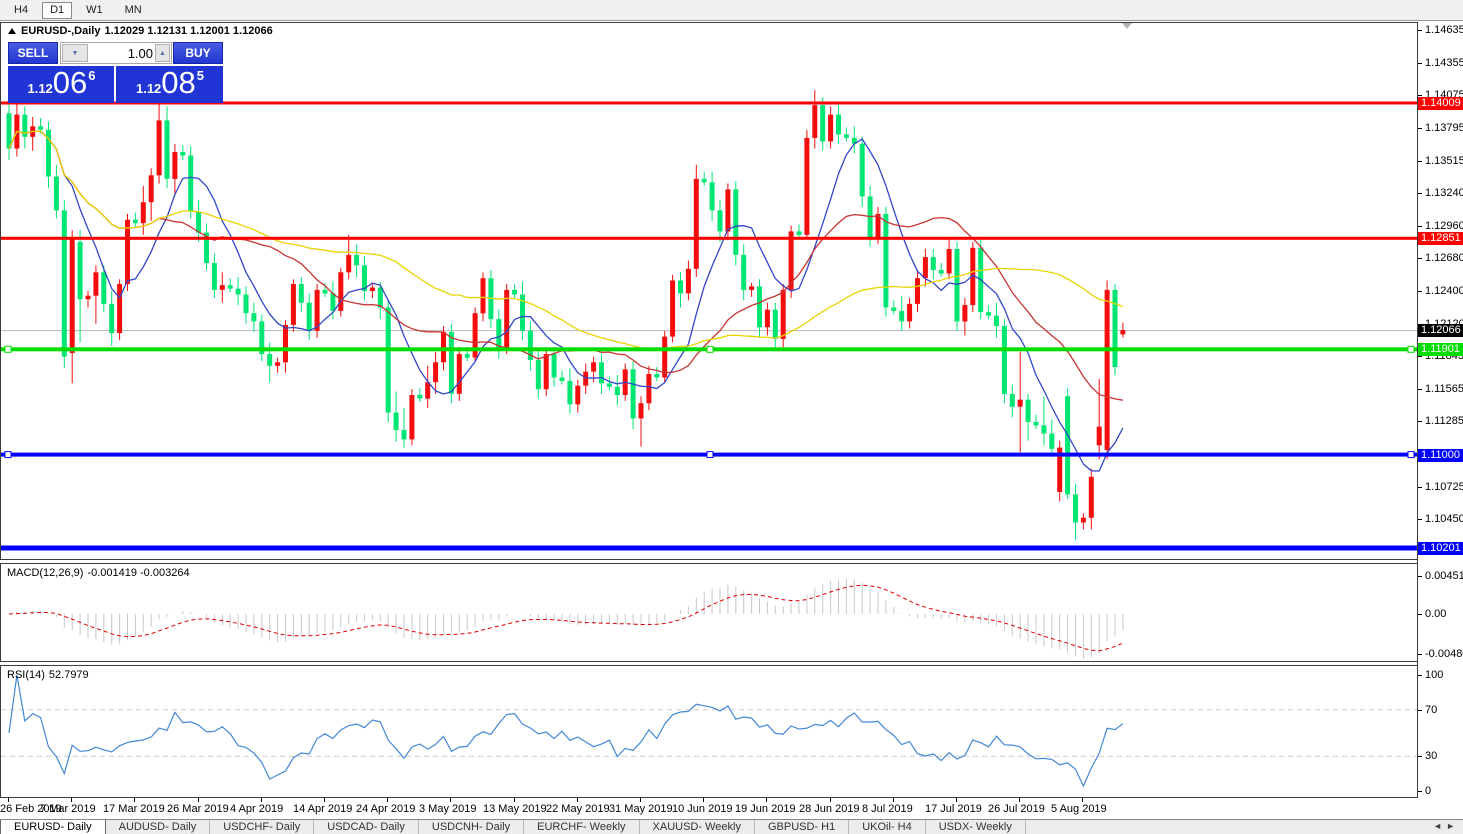 The width and height of the screenshot is (1463, 834). I want to click on rsi-axis-label: 100, so click(1434, 675).